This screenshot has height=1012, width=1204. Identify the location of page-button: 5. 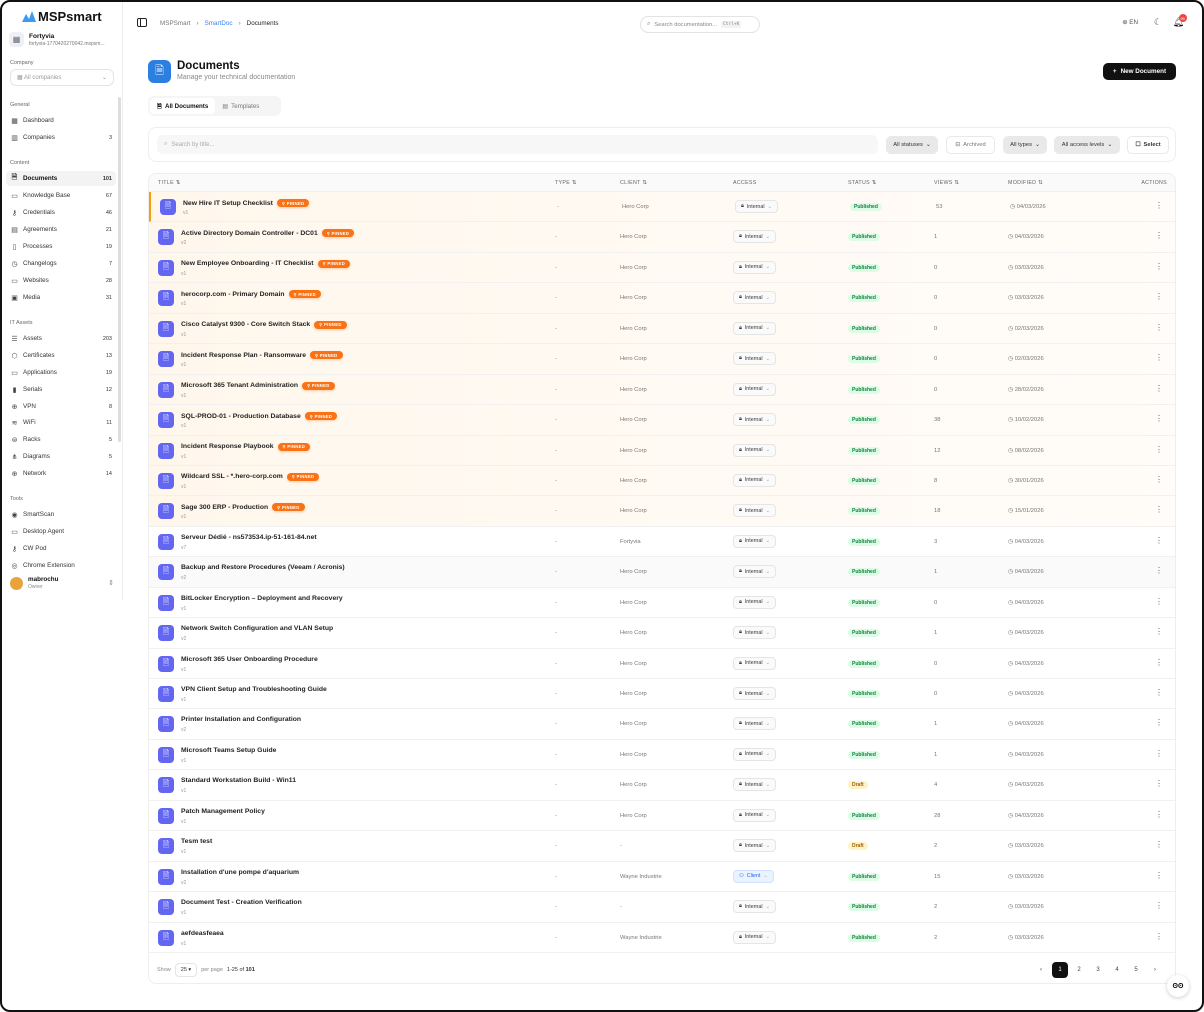
(1136, 970).